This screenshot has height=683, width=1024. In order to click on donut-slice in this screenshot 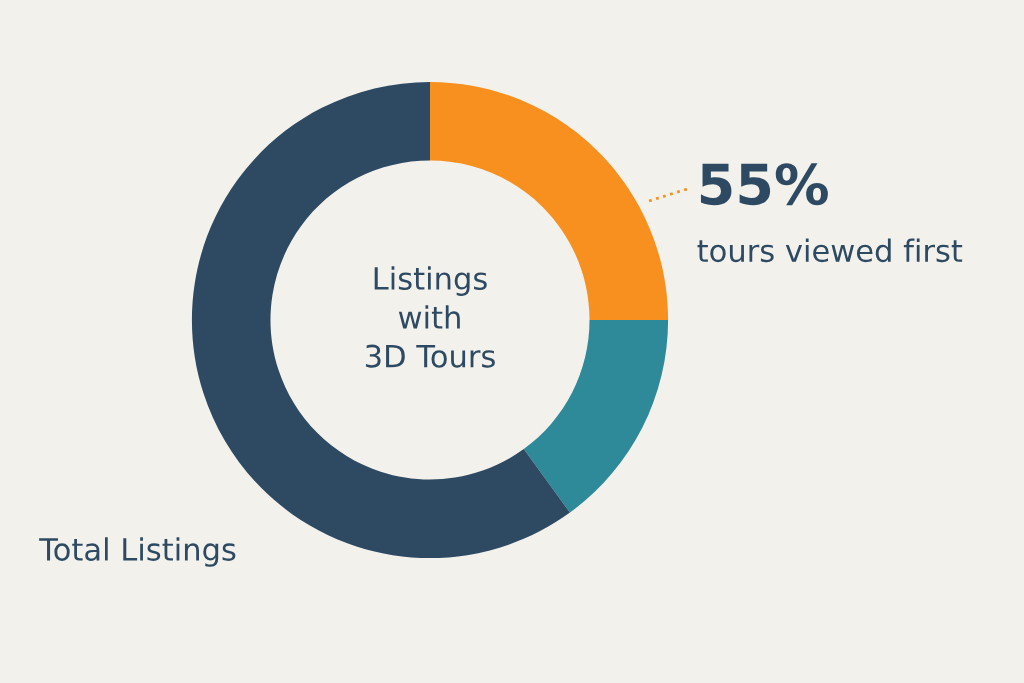, I will do `click(596, 416)`.